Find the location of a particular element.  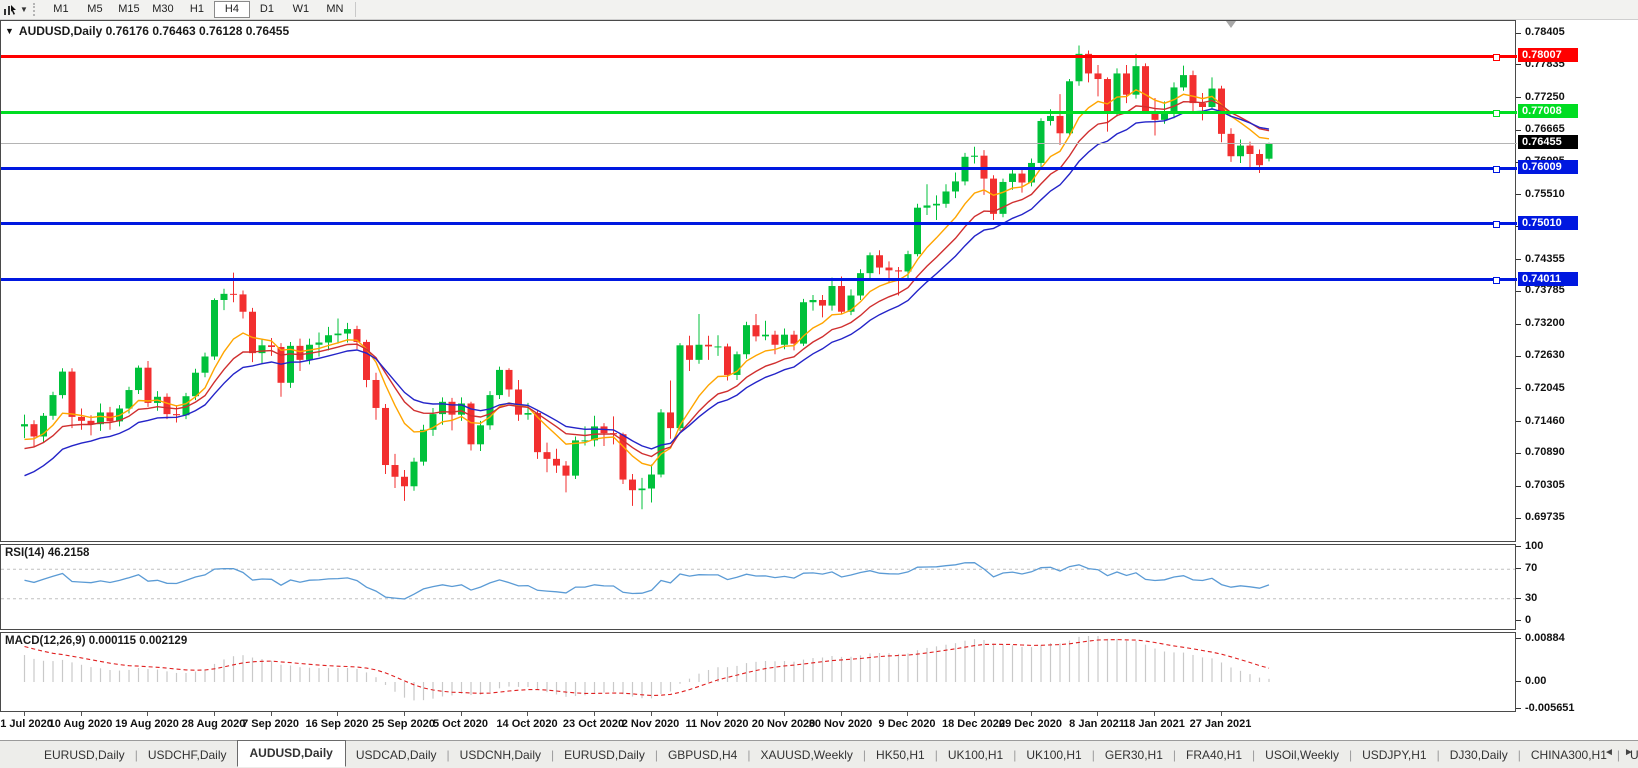

date-axis-label: 18 Jan 2021 is located at coordinates (1154, 724).